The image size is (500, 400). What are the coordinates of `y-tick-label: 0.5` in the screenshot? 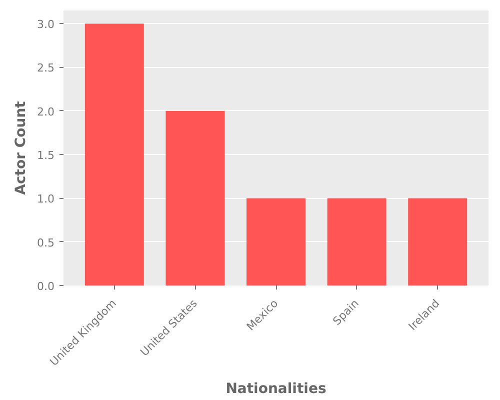 It's located at (46, 243).